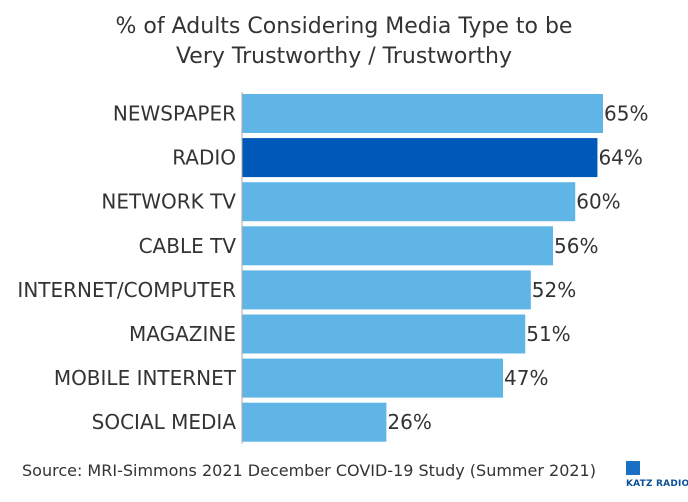 This screenshot has width=688, height=502. Describe the element at coordinates (398, 246) in the screenshot. I see `bar-cable-tv` at that location.